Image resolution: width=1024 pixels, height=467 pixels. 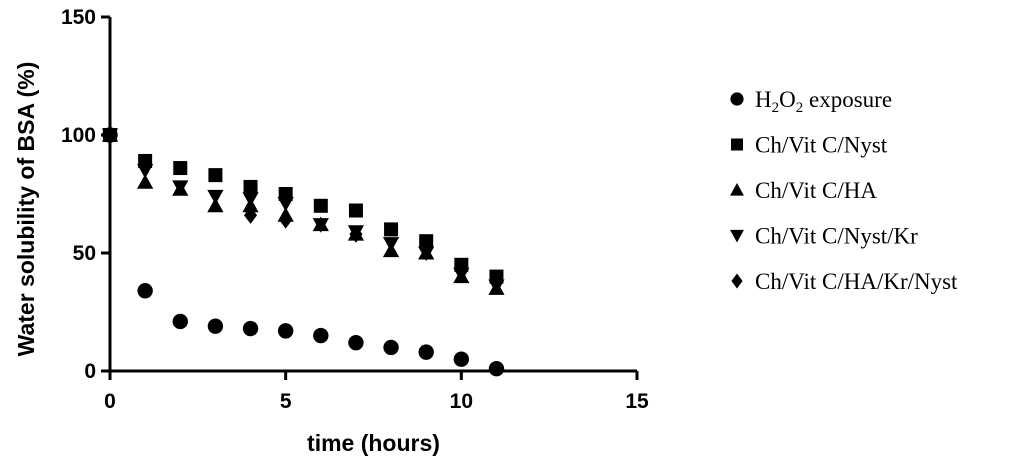 I want to click on y-tick-label: 50, so click(x=84, y=253).